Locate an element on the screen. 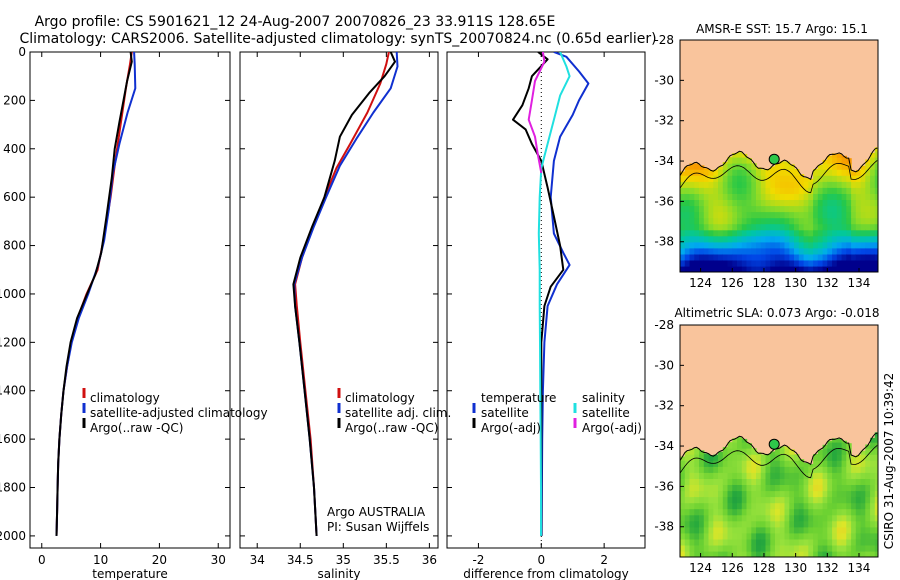 Image resolution: width=900 pixels, height=580 pixels. y-tick-label: 400 is located at coordinates (14, 149).